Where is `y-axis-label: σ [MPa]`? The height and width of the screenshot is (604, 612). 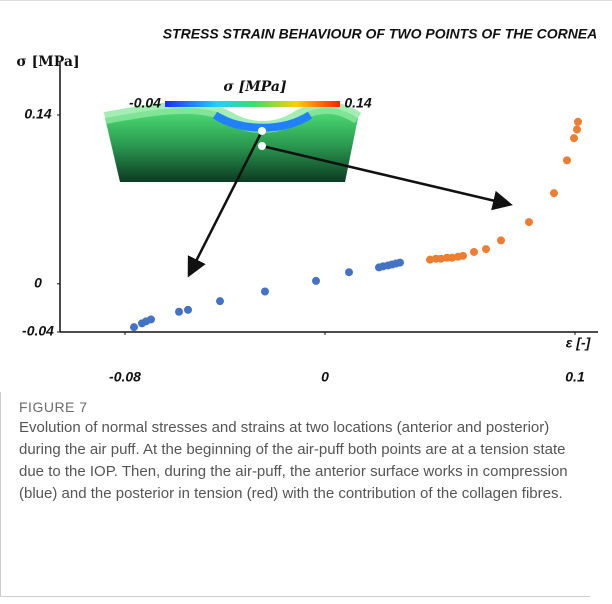 y-axis-label: σ [MPa] is located at coordinates (47, 62).